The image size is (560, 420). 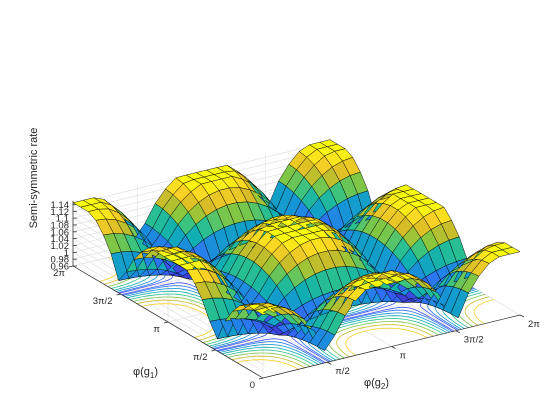 What do you see at coordinates (59, 273) in the screenshot?
I see `y-tick-label-4: 2π` at bounding box center [59, 273].